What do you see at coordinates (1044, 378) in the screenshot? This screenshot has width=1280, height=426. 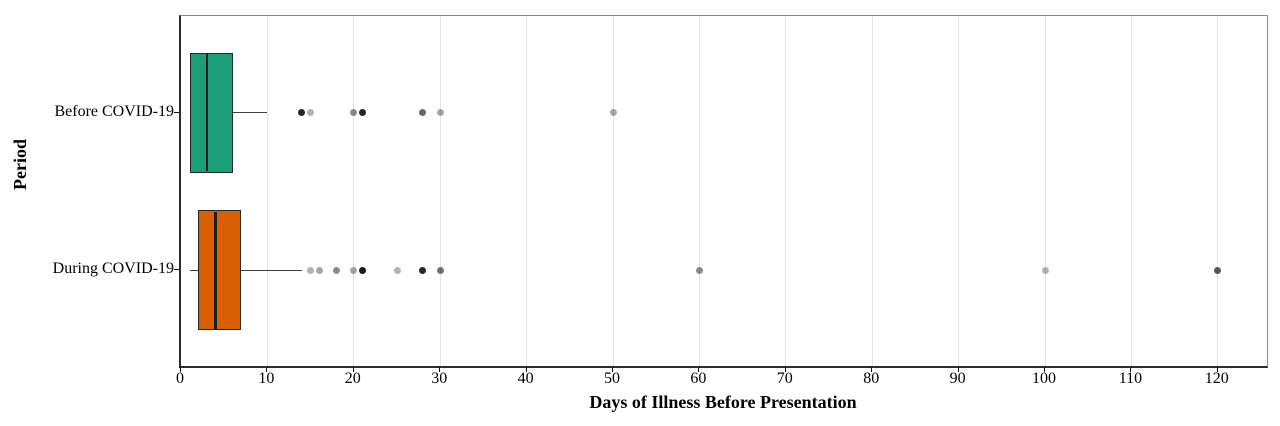 I see `x-tick-label-100: 100` at bounding box center [1044, 378].